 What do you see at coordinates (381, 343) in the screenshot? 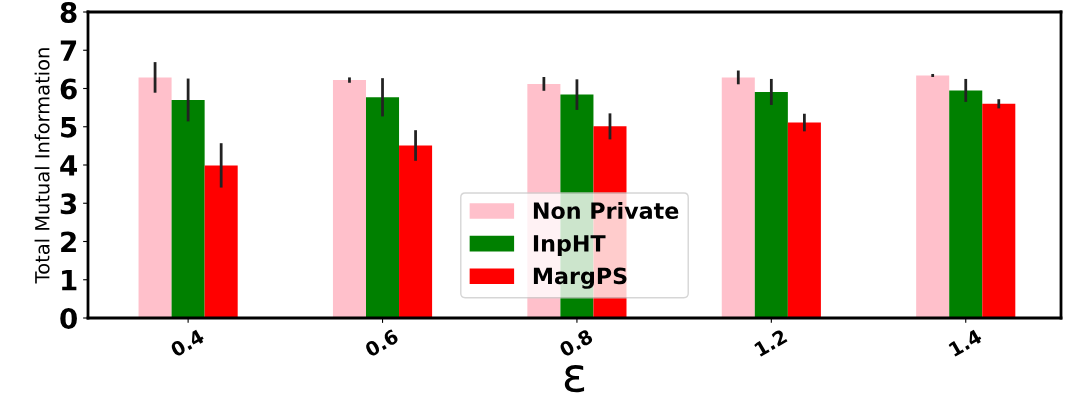
I see `x-tick-label: 0.6` at bounding box center [381, 343].